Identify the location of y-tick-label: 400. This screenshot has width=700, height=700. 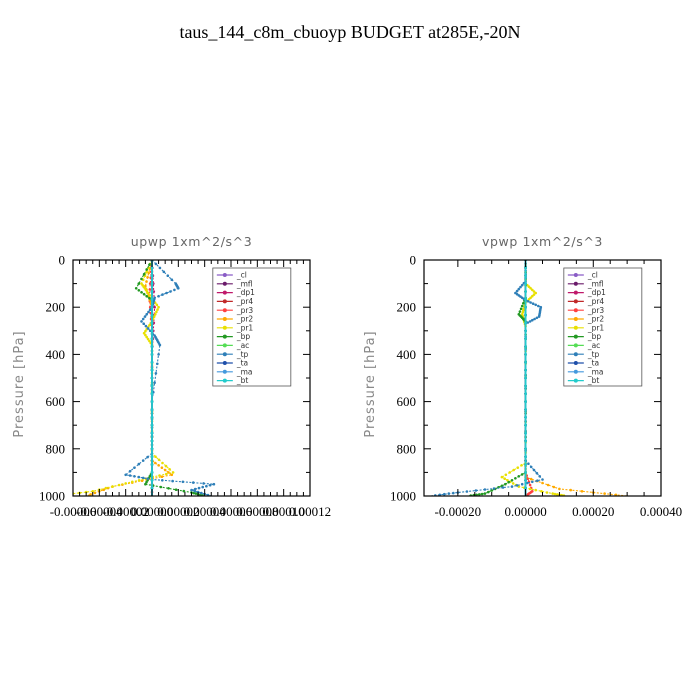
(407, 354).